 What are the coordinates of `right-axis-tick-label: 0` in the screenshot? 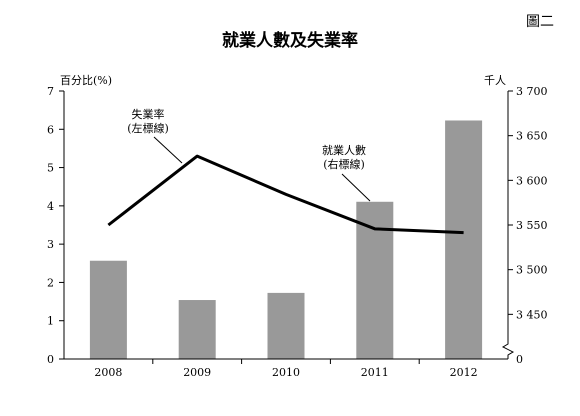 It's located at (519, 359).